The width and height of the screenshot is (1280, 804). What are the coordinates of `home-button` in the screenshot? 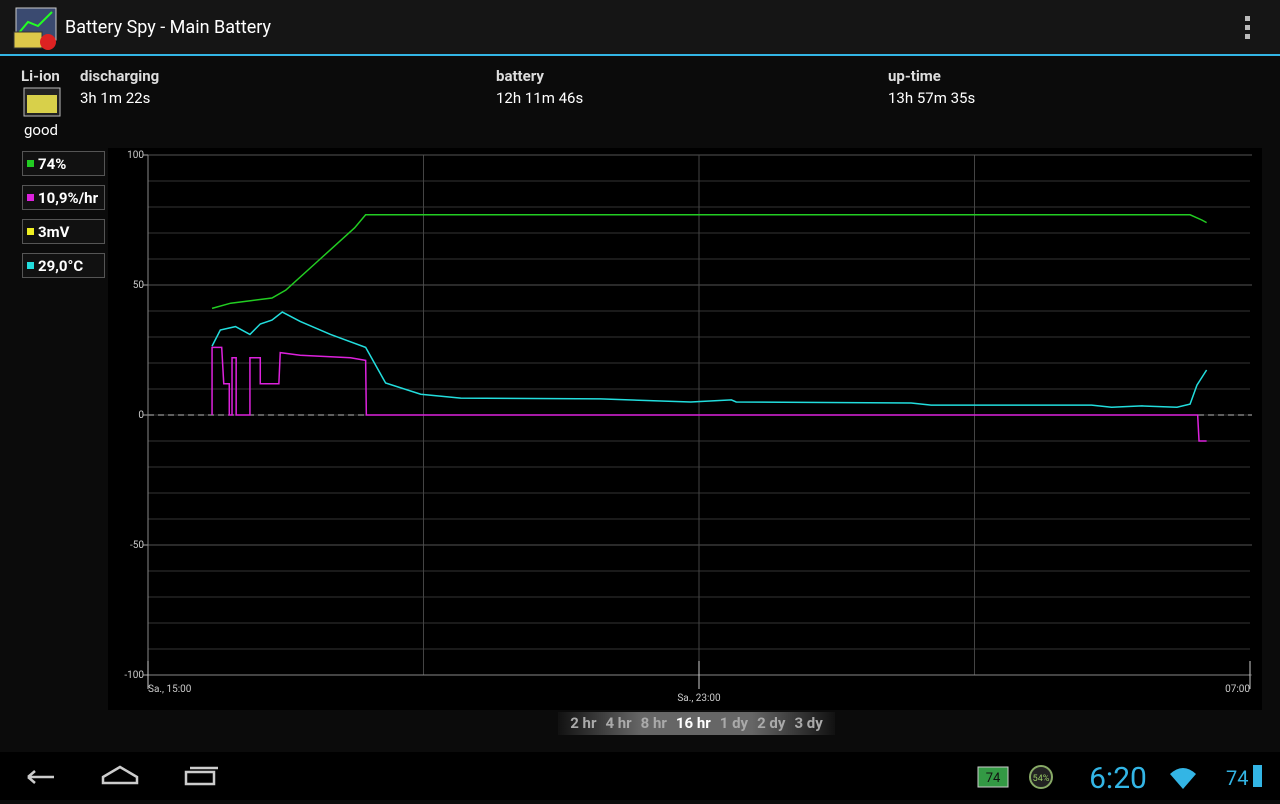 It's located at (120, 775).